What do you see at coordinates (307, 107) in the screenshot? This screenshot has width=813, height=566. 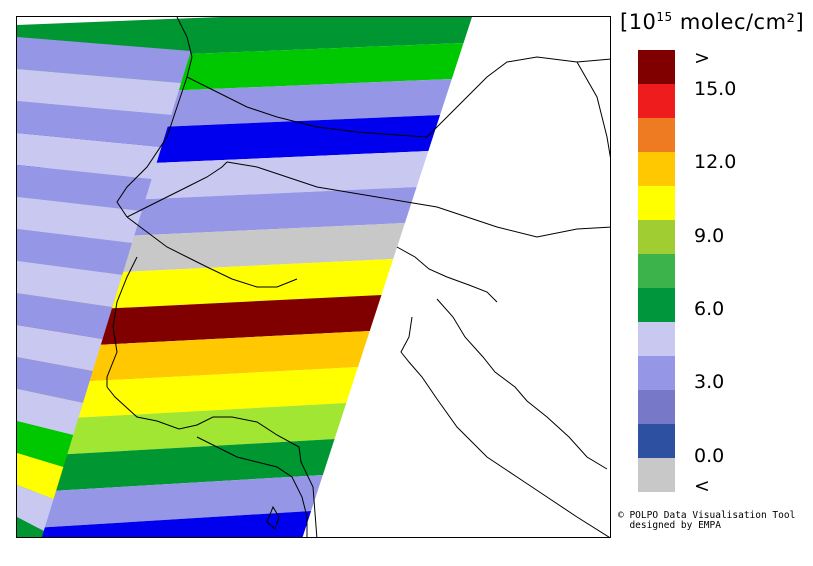 I see `border-germany-austria` at bounding box center [307, 107].